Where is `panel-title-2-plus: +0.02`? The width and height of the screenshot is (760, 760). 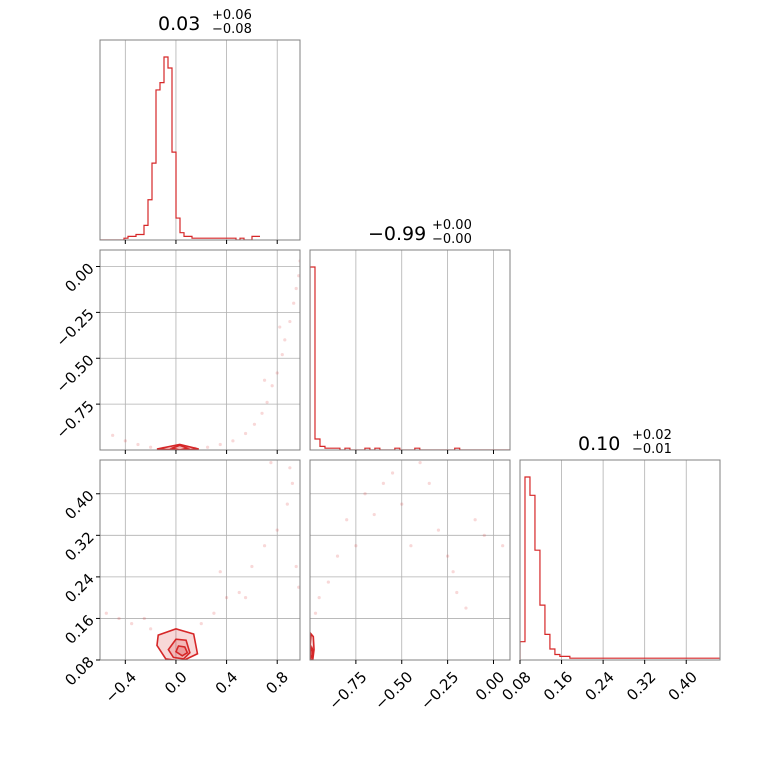
panel-title-2-plus: +0.02 is located at coordinates (652, 435).